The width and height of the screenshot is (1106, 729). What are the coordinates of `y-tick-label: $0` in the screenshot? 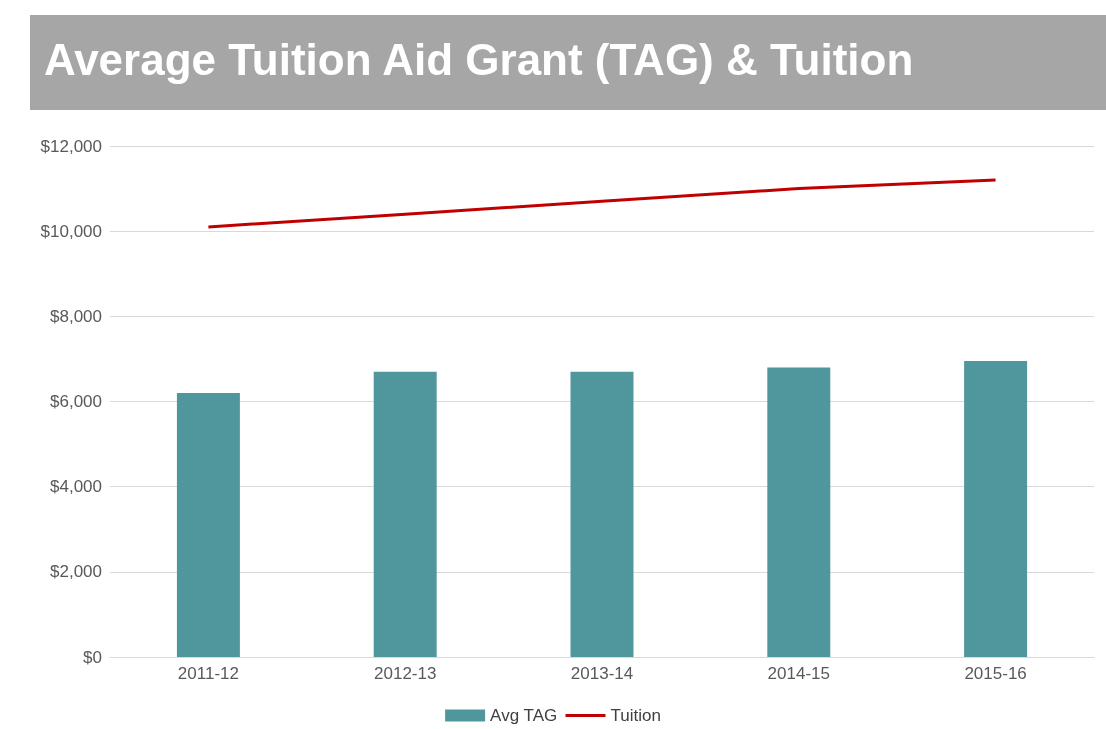 It's located at (92, 657).